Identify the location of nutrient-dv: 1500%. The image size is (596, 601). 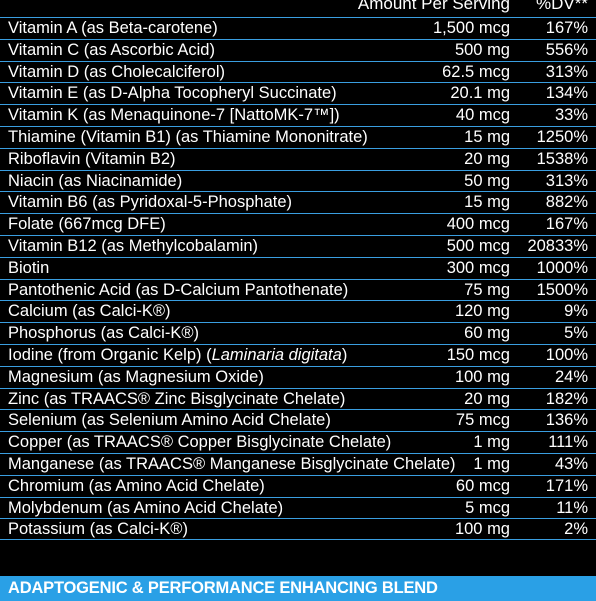
(562, 289).